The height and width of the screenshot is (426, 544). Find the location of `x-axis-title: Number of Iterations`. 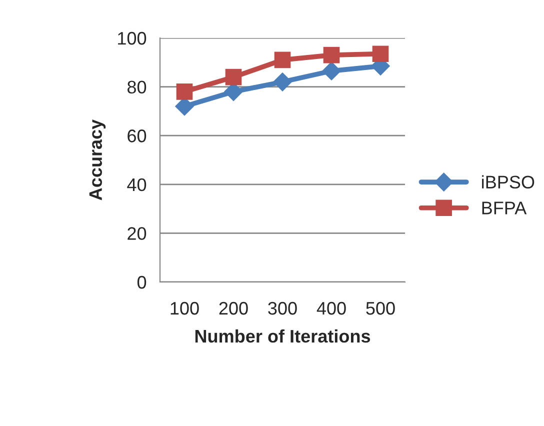

x-axis-title: Number of Iterations is located at coordinates (282, 336).